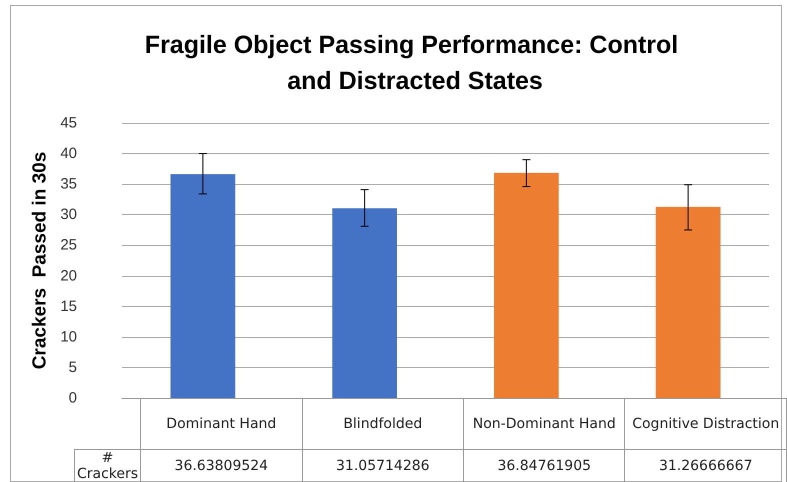 The image size is (787, 482). Describe the element at coordinates (68, 215) in the screenshot. I see `y-tick-label: 30` at that location.